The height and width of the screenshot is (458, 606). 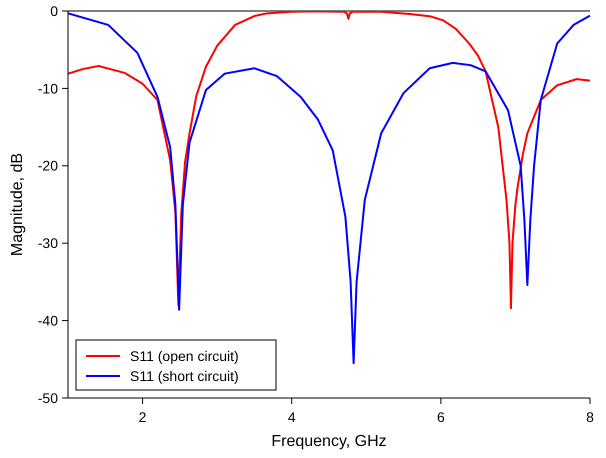 What do you see at coordinates (54, 10) in the screenshot?
I see `y-tick-label: 0` at bounding box center [54, 10].